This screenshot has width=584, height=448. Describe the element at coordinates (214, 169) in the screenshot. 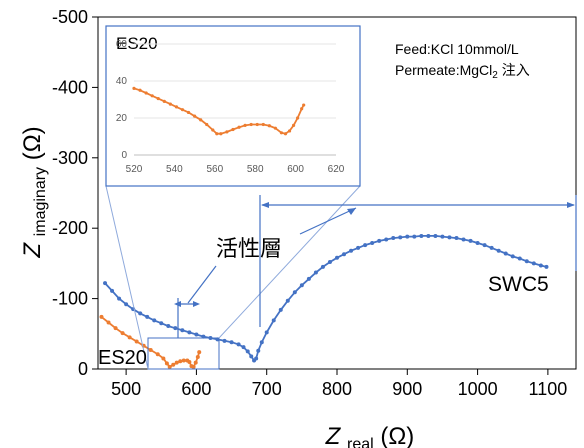

I see `inset-x-tick-label: 560` at that location.